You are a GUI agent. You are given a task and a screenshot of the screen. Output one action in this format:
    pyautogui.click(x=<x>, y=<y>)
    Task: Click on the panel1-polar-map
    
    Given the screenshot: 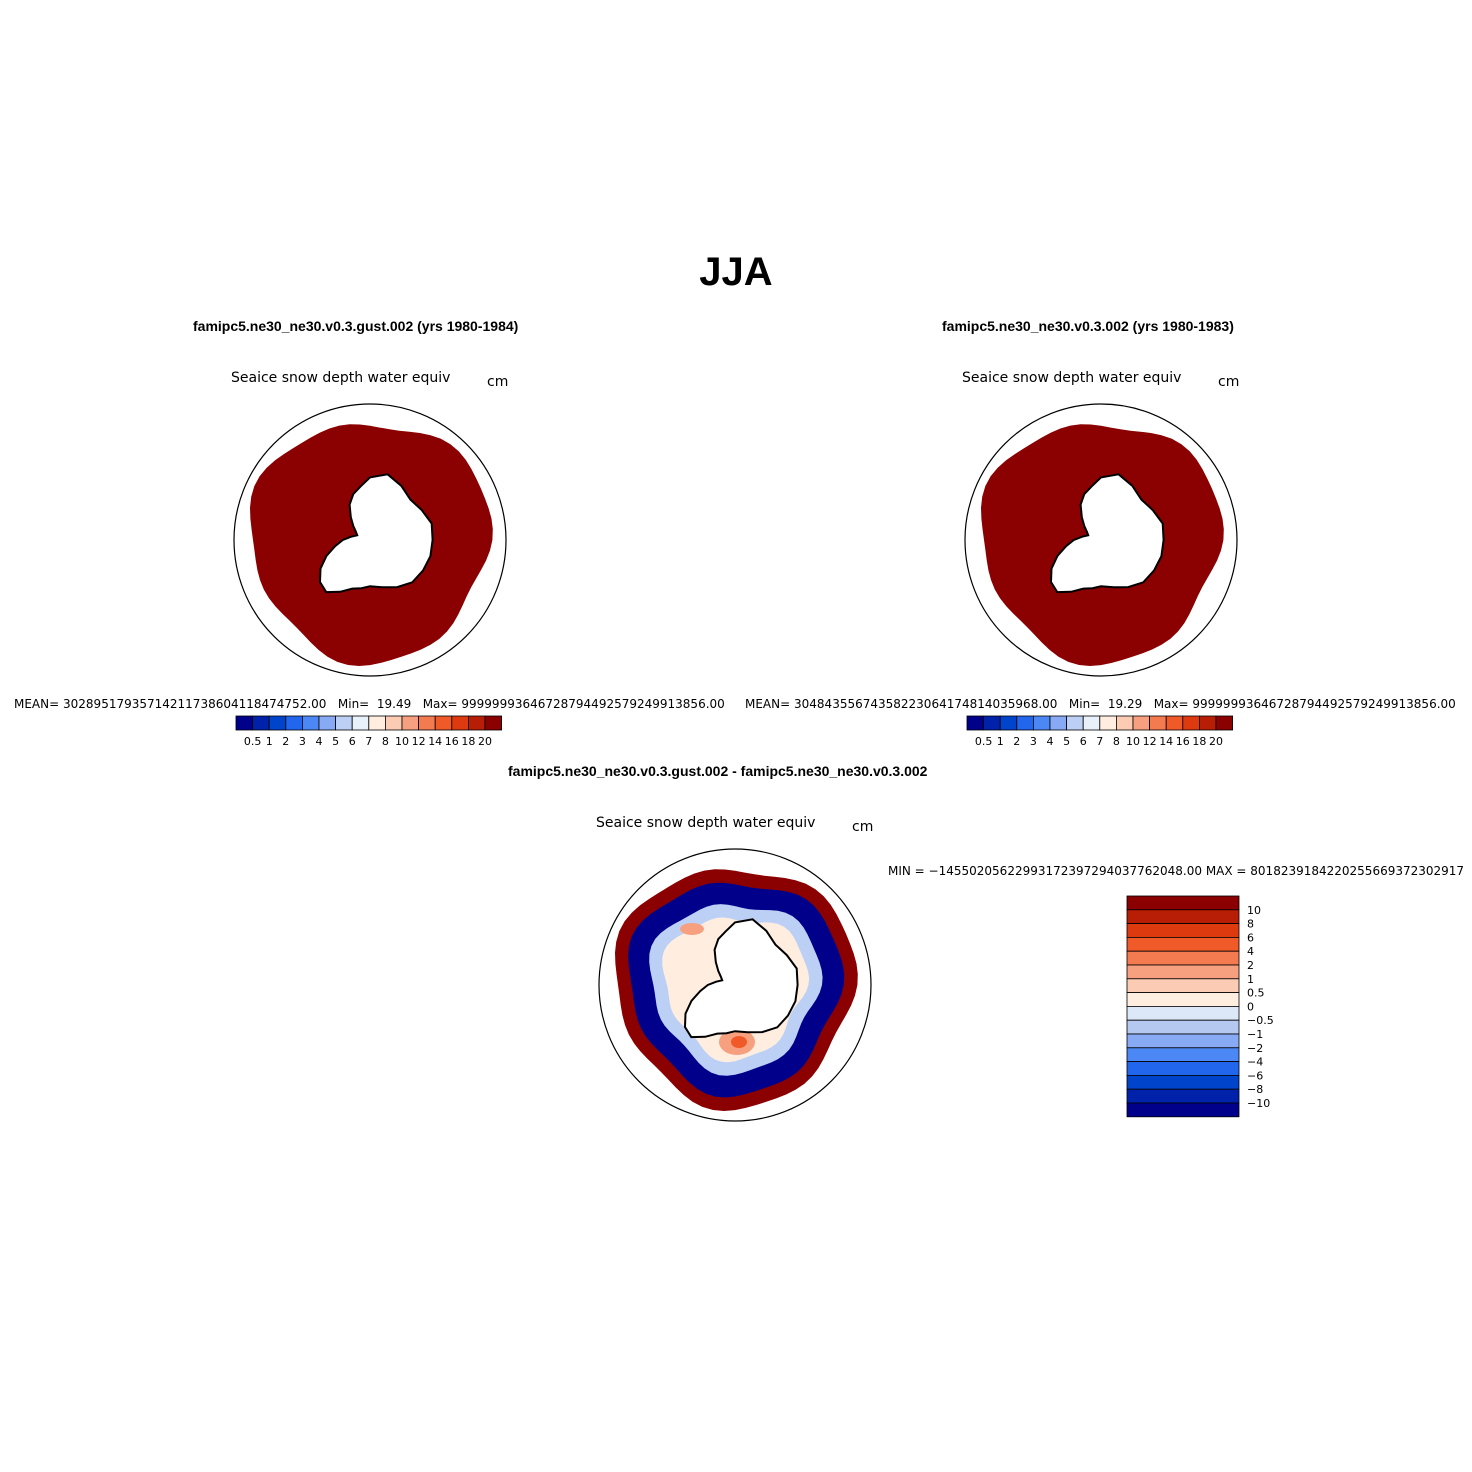 What is the action you would take?
    pyautogui.click(x=370, y=540)
    